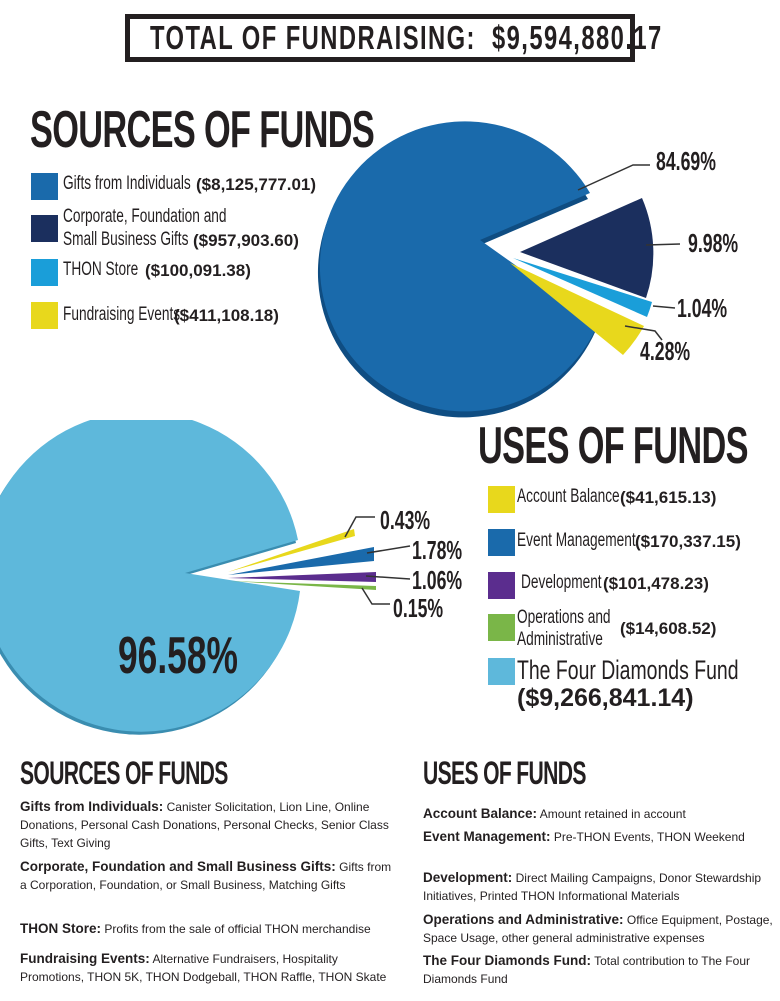 The image size is (780, 1001). Describe the element at coordinates (702, 308) in the screenshot. I see `pct-label-store: 1.04%` at that location.